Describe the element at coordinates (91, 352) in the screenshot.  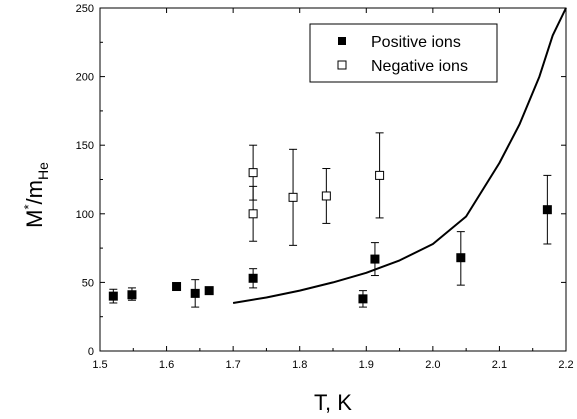
I see `y-tick-label: 0` at that location.